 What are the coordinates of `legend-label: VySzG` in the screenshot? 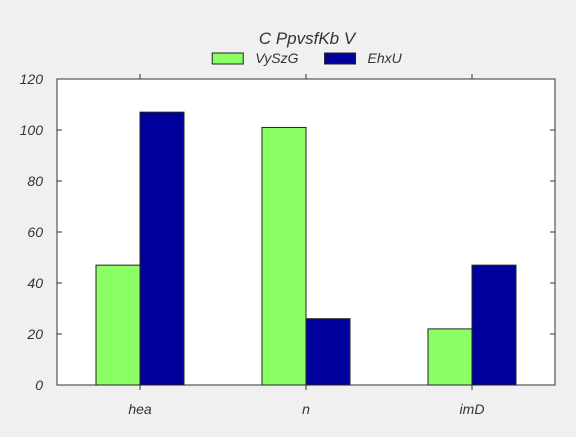 It's located at (276, 58).